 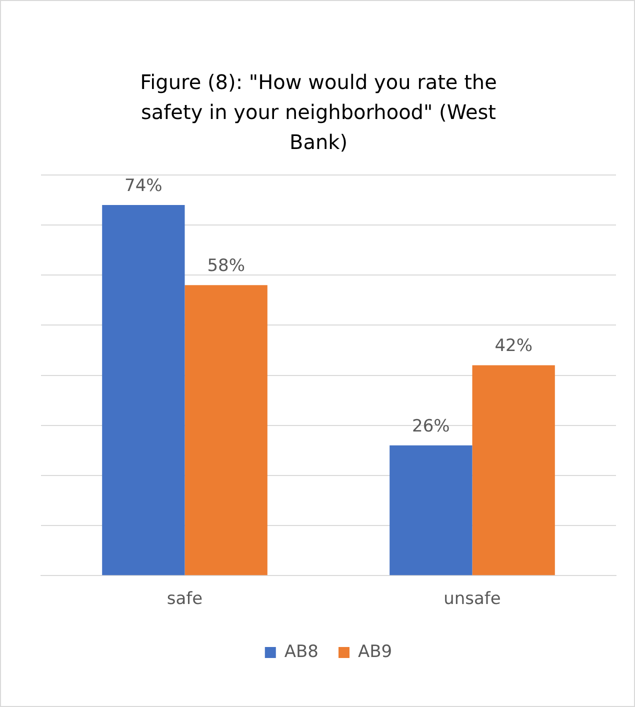 I want to click on data-label: 74%, so click(x=143, y=186).